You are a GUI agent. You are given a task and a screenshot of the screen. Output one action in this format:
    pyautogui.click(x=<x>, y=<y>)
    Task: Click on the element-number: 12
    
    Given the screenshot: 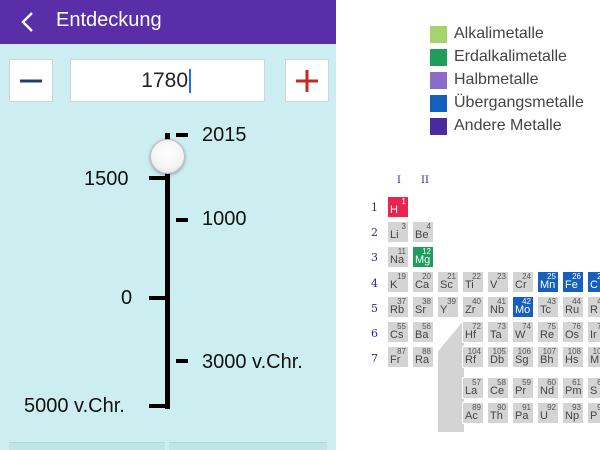 What is the action you would take?
    pyautogui.click(x=426, y=251)
    